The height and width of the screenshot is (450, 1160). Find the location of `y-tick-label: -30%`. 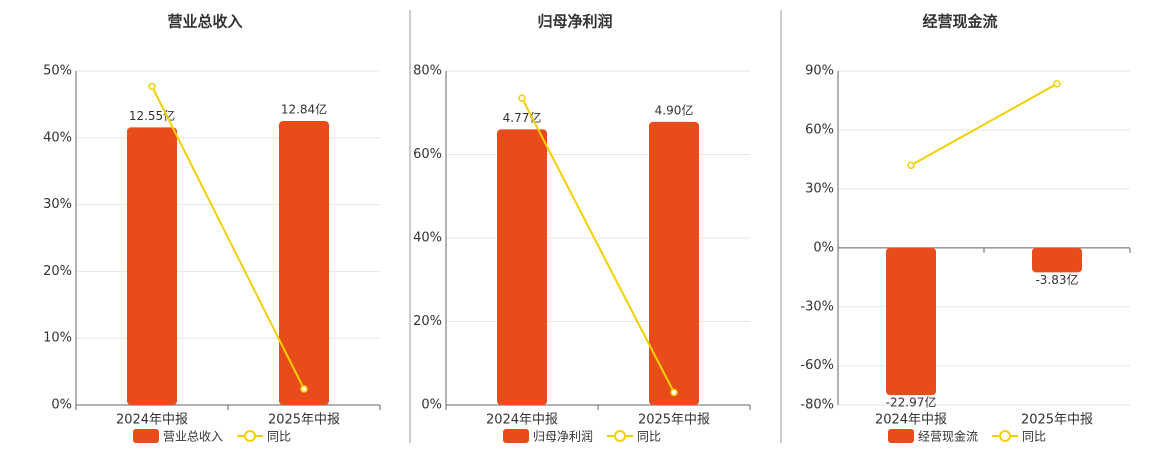

y-tick-label: -30% is located at coordinates (817, 306).